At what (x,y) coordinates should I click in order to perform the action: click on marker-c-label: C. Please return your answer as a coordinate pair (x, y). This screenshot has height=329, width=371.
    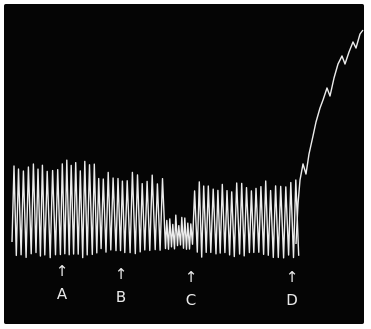
    Looking at the image, I should click on (191, 300).